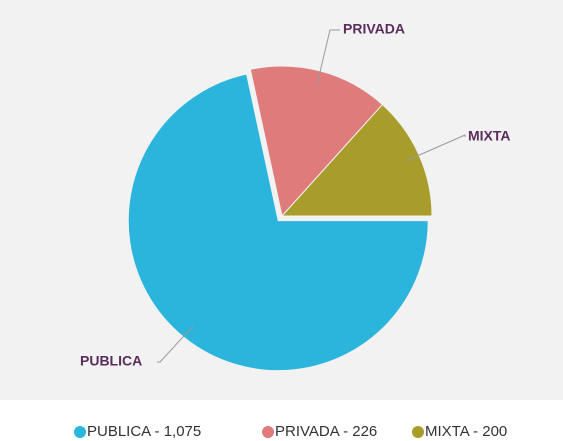 Image resolution: width=563 pixels, height=441 pixels. What do you see at coordinates (466, 431) in the screenshot?
I see `legend-label: MIXTA - 200` at bounding box center [466, 431].